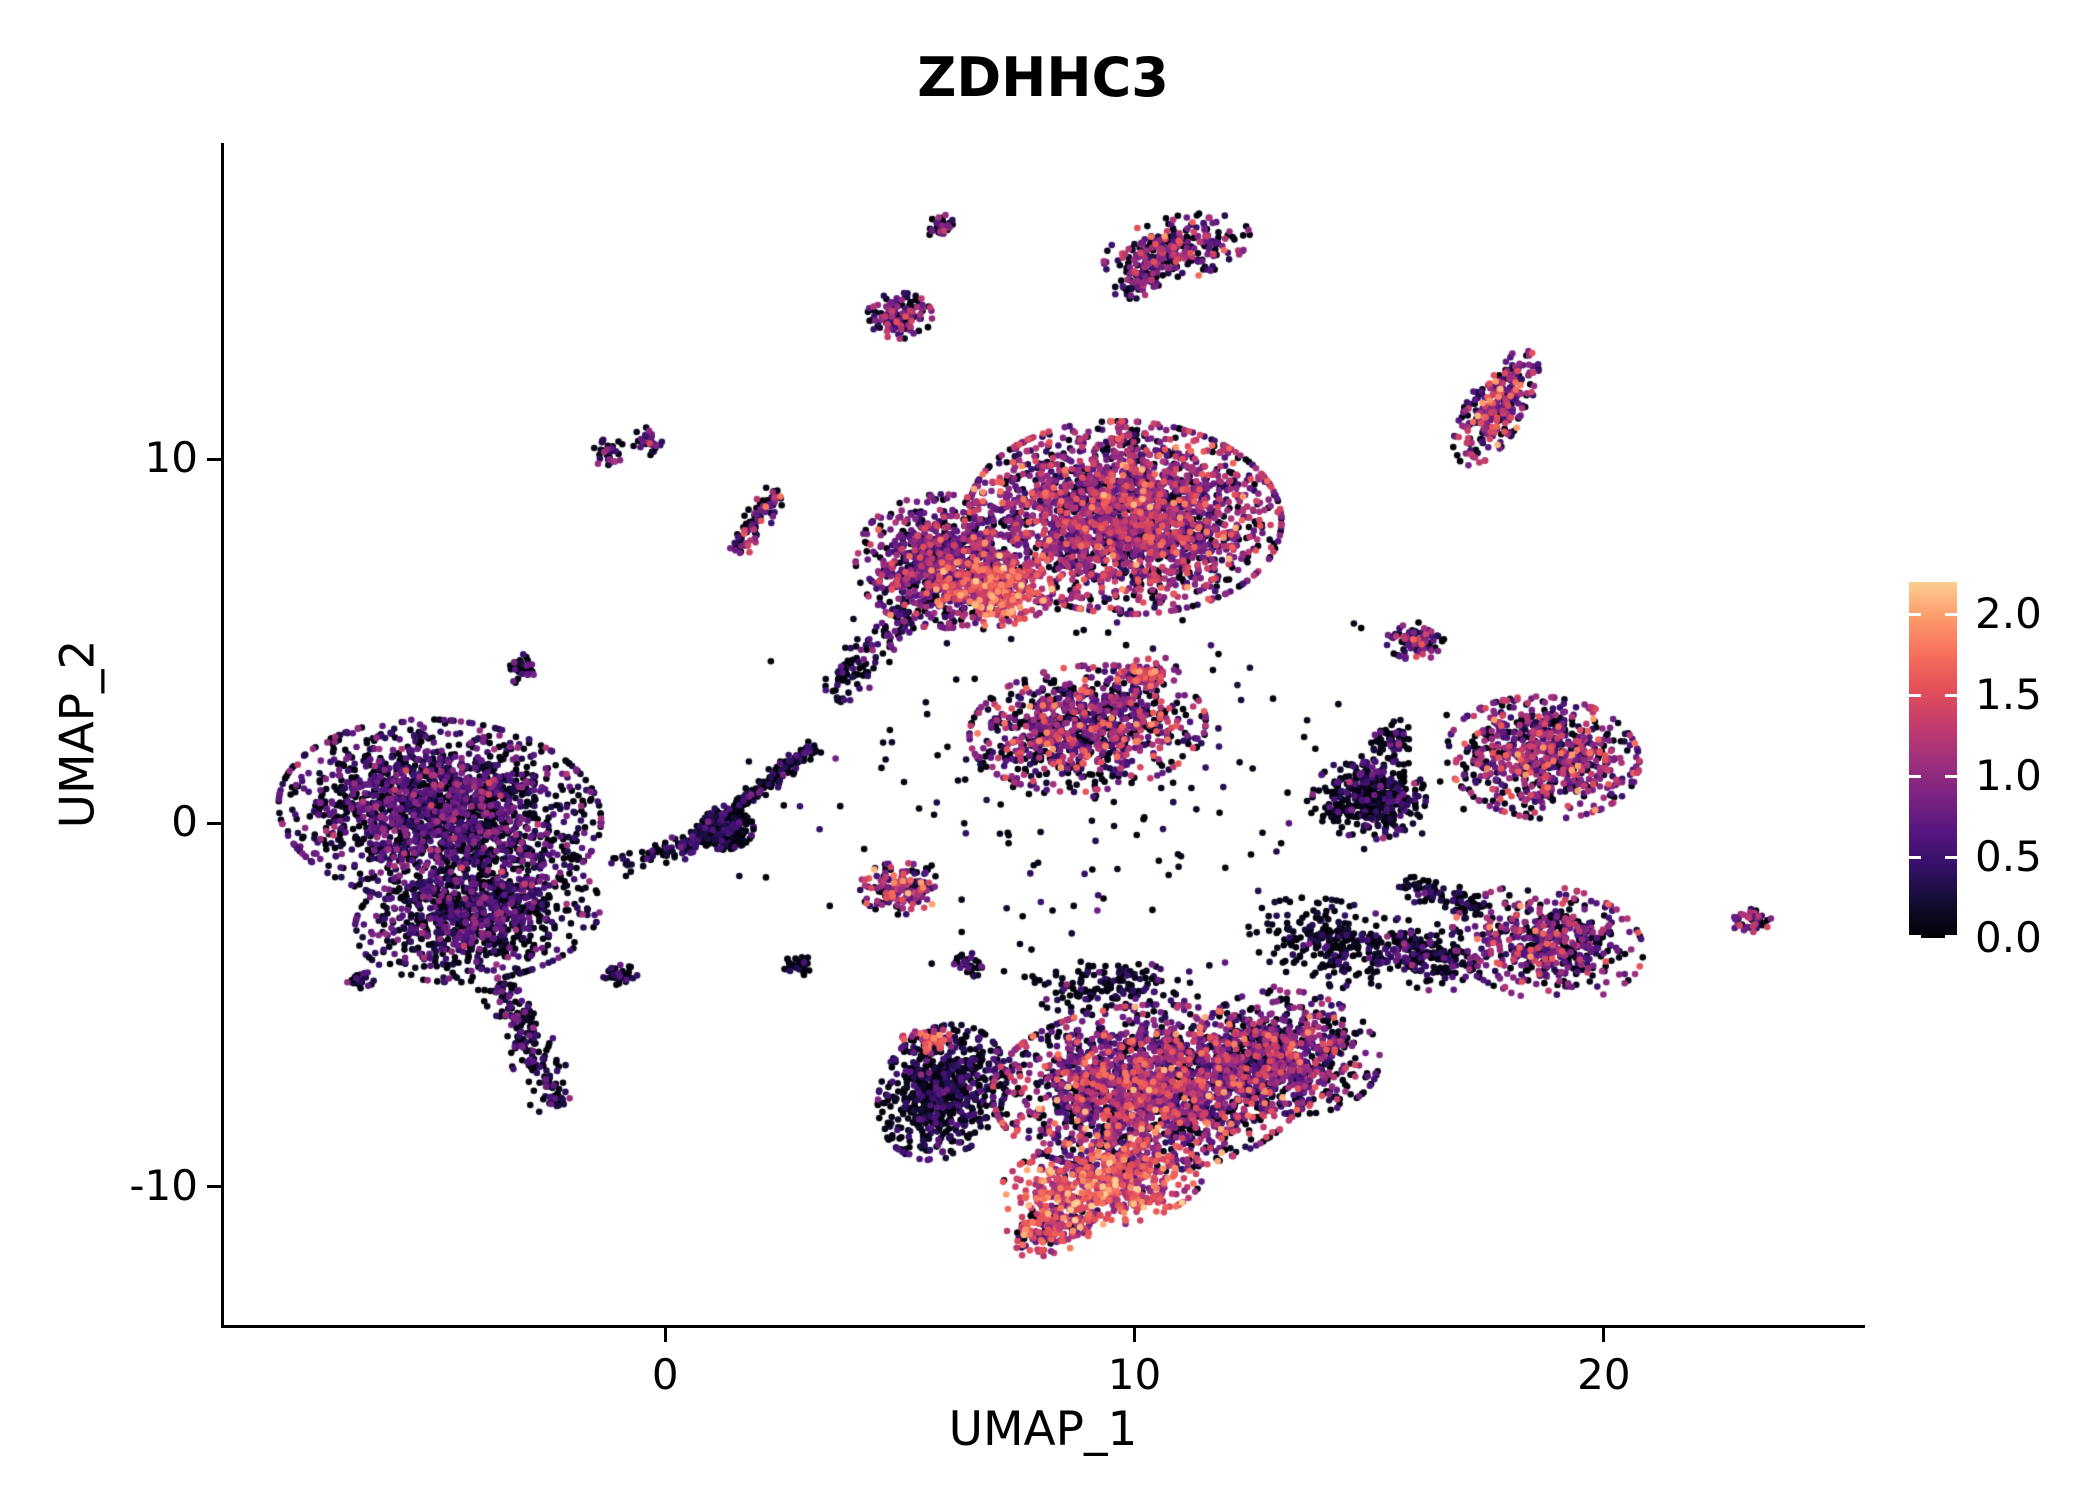  Describe the element at coordinates (171, 458) in the screenshot. I see `y-tick-label: 10` at that location.